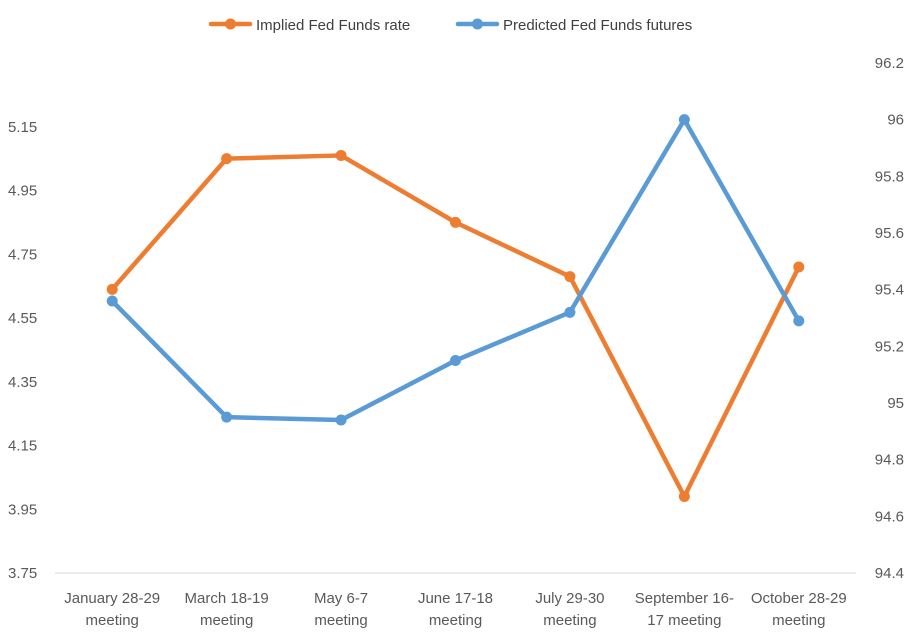  What do you see at coordinates (341, 609) in the screenshot?
I see `x-tick-label: May 6-7 meeting` at bounding box center [341, 609].